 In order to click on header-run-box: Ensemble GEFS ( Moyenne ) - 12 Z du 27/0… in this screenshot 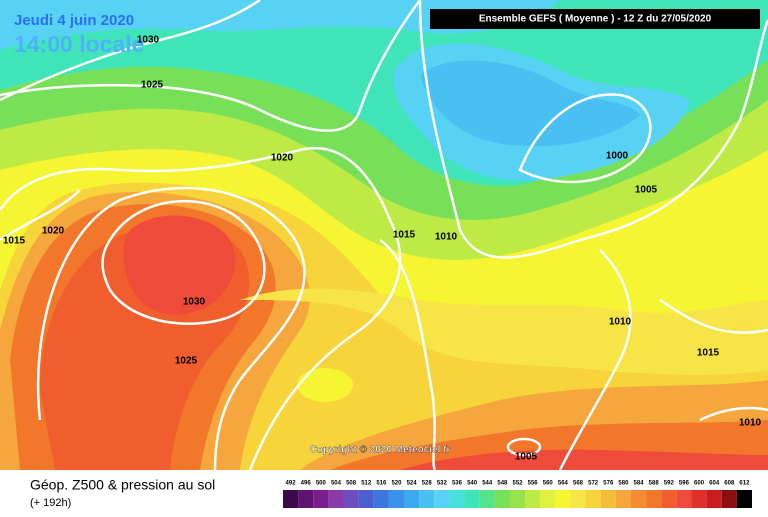, I will do `click(595, 19)`.